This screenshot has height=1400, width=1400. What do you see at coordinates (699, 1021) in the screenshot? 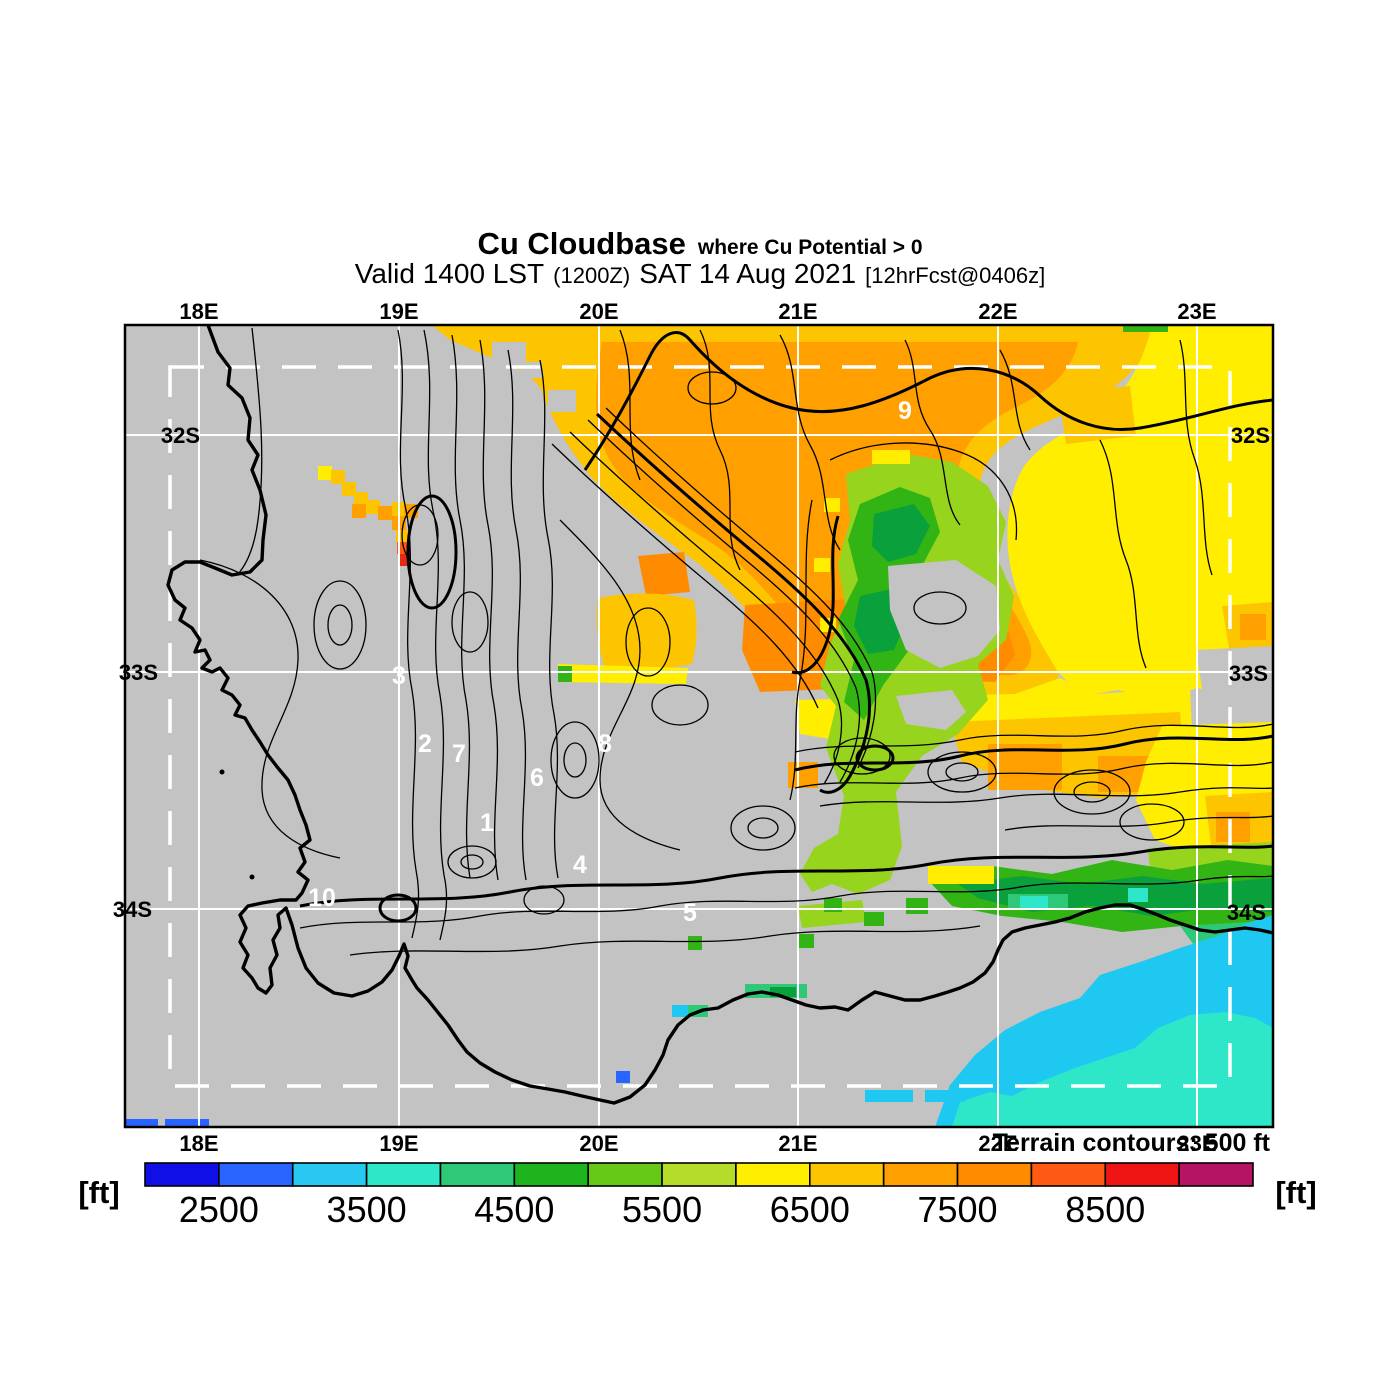
I see `fill-ocean-southeast` at bounding box center [699, 1021].